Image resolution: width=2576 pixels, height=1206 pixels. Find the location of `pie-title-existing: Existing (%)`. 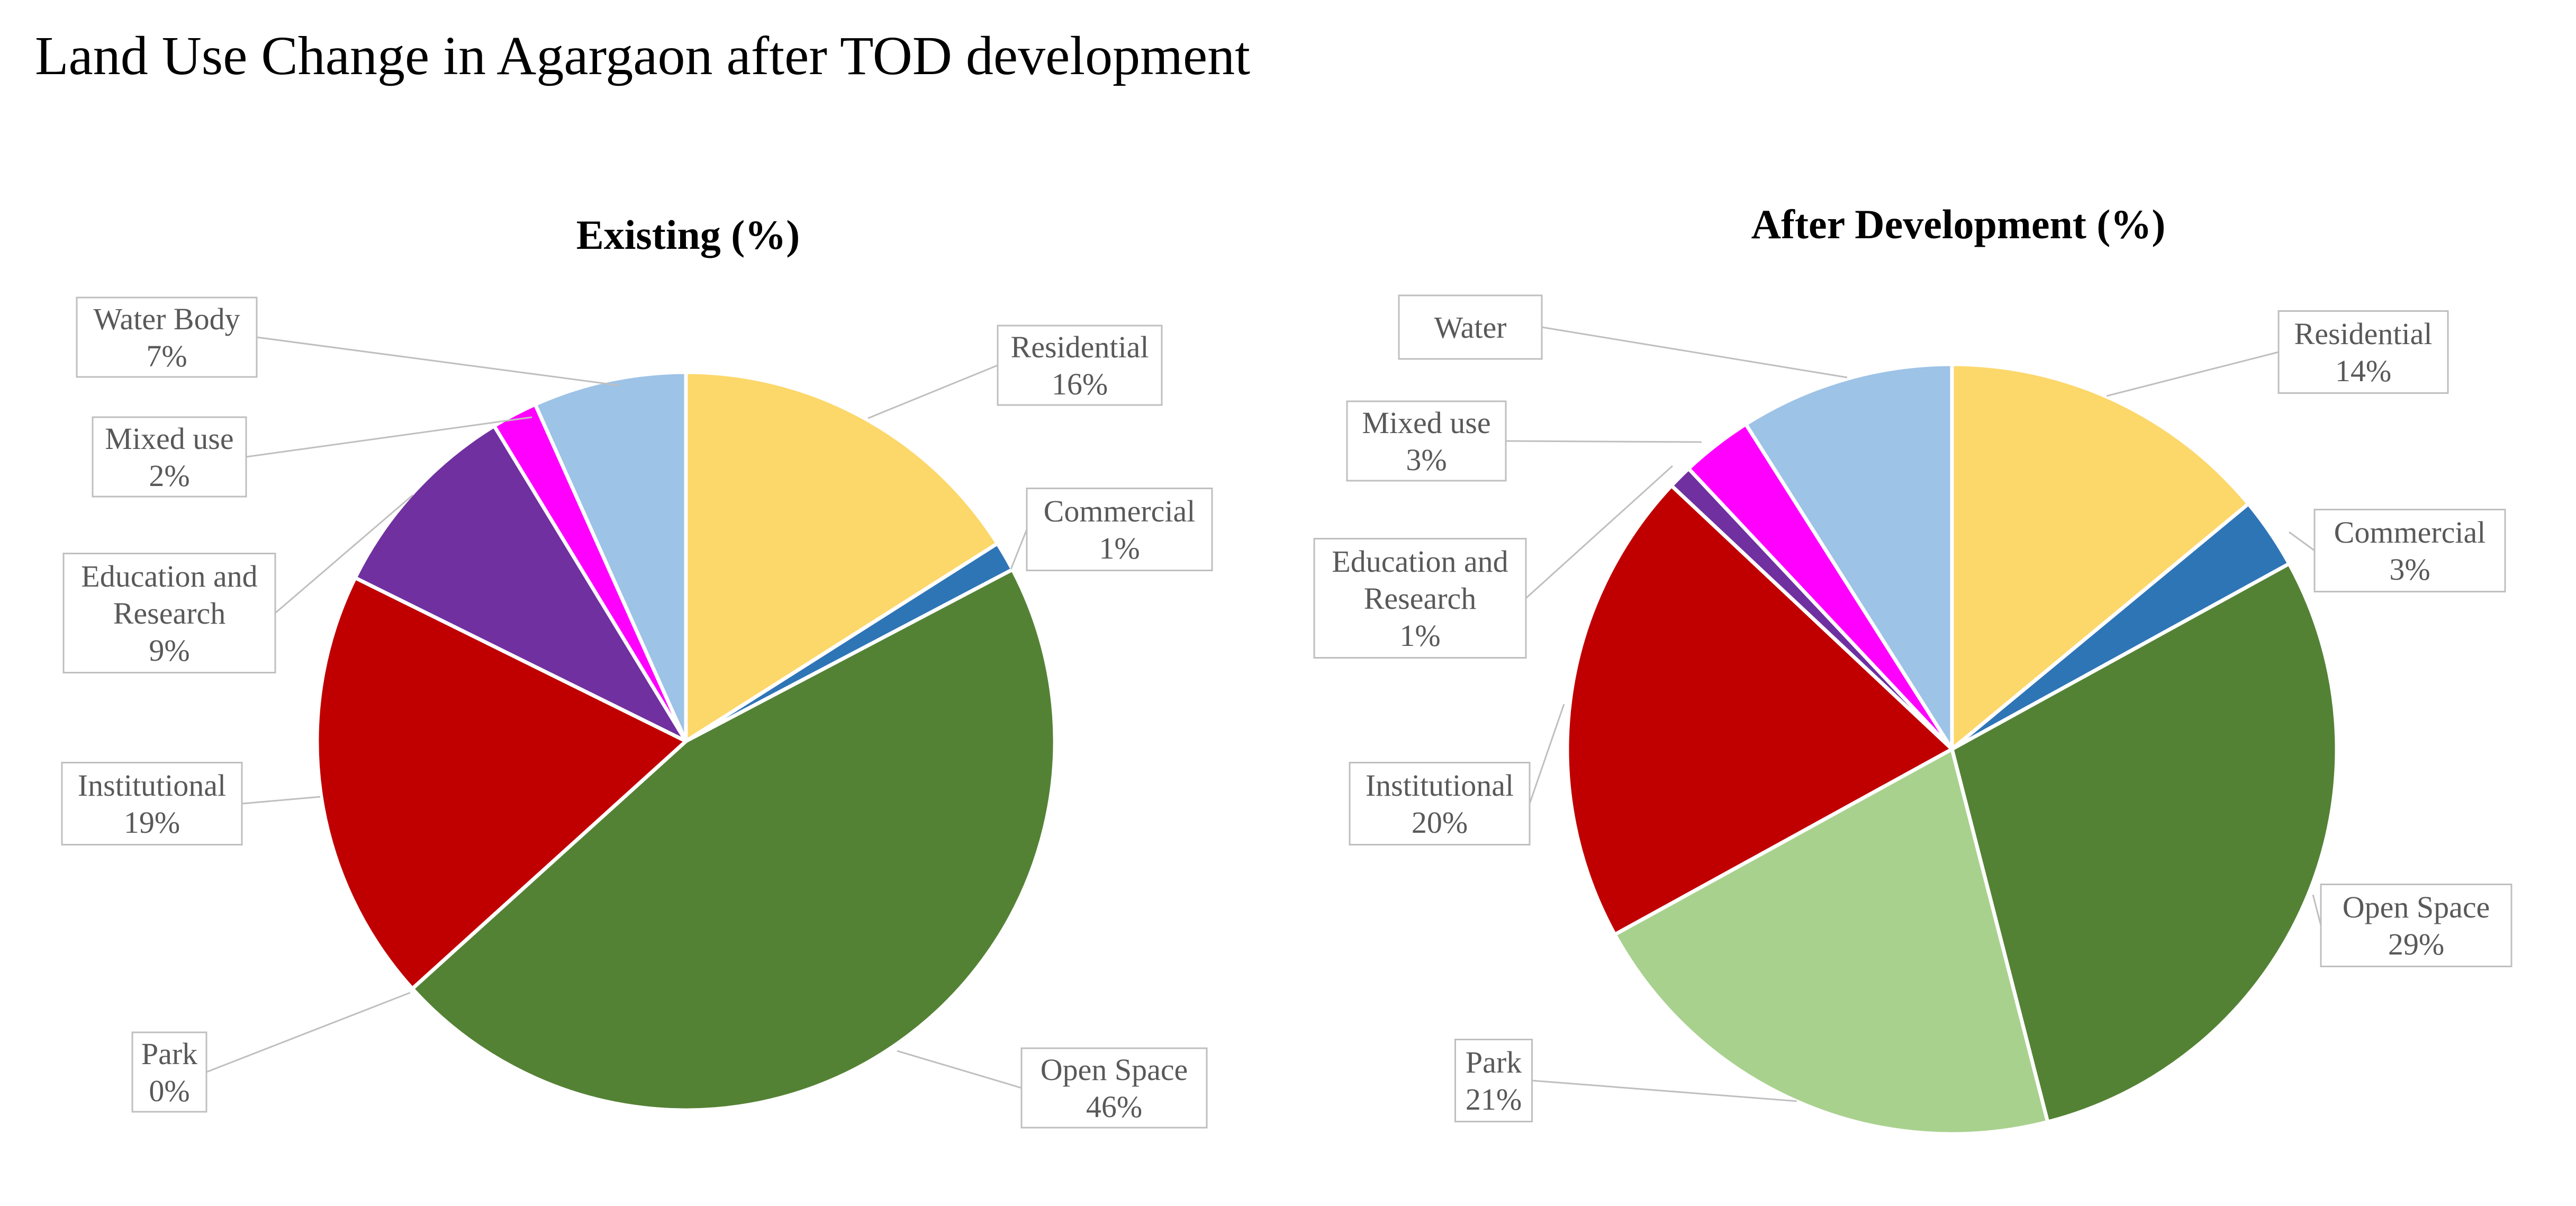

pie-title-existing: Existing (%) is located at coordinates (688, 235).